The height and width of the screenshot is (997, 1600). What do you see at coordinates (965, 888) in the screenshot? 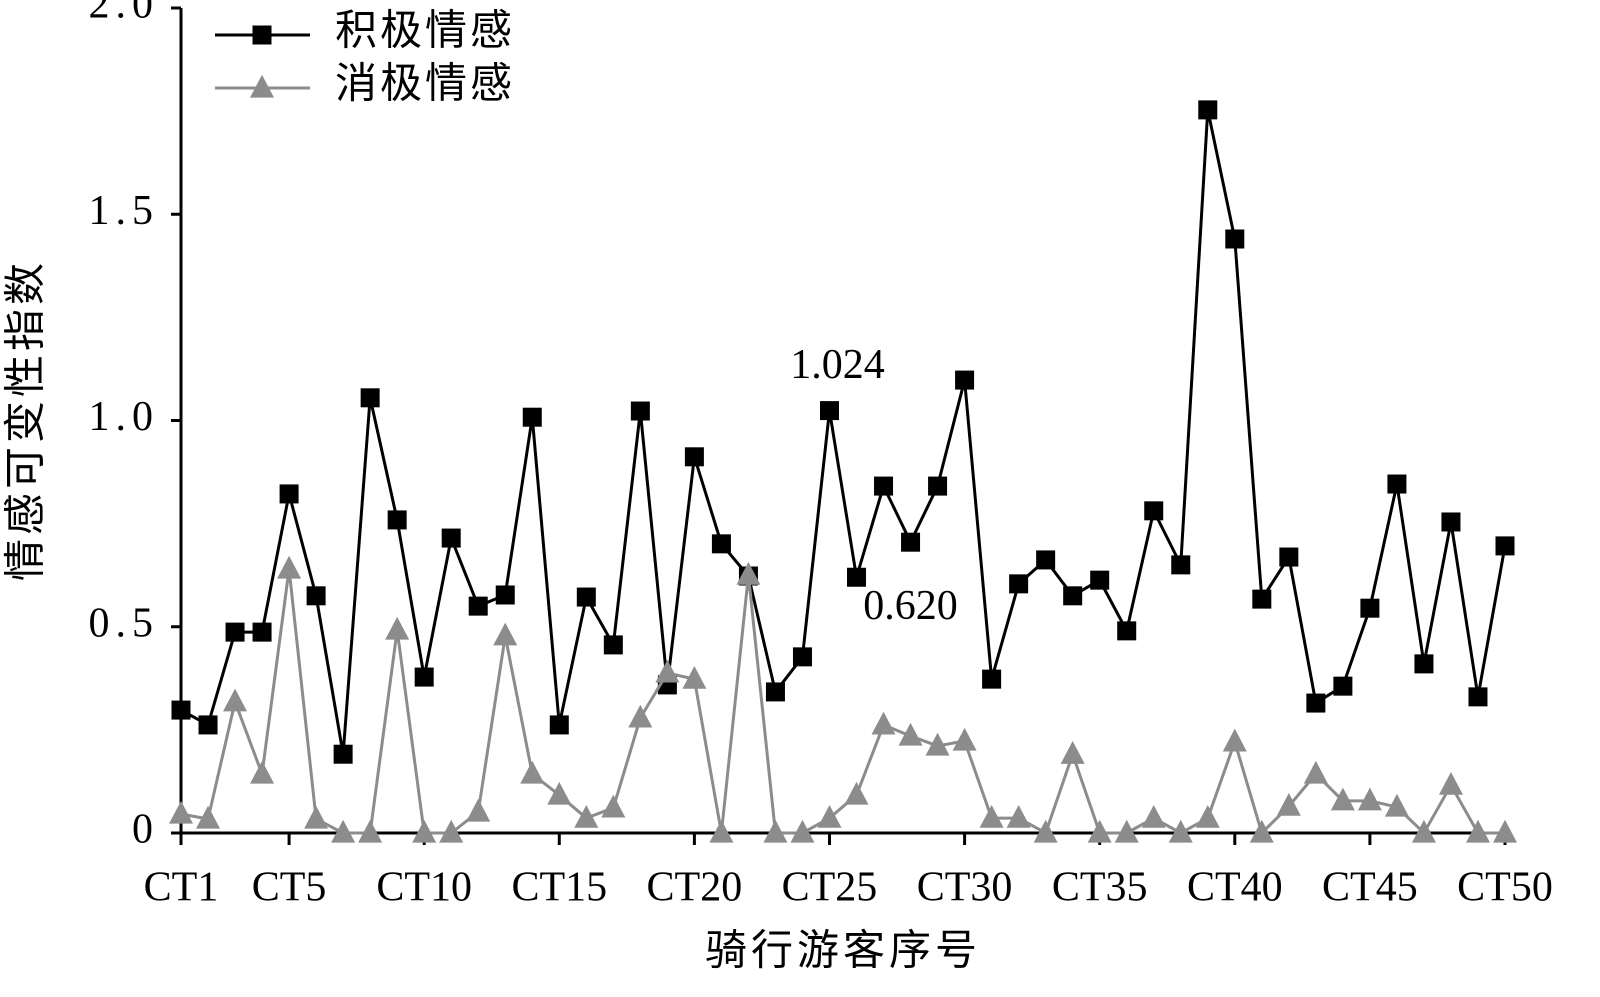
I see `x-tick-label: CT30` at bounding box center [965, 888].